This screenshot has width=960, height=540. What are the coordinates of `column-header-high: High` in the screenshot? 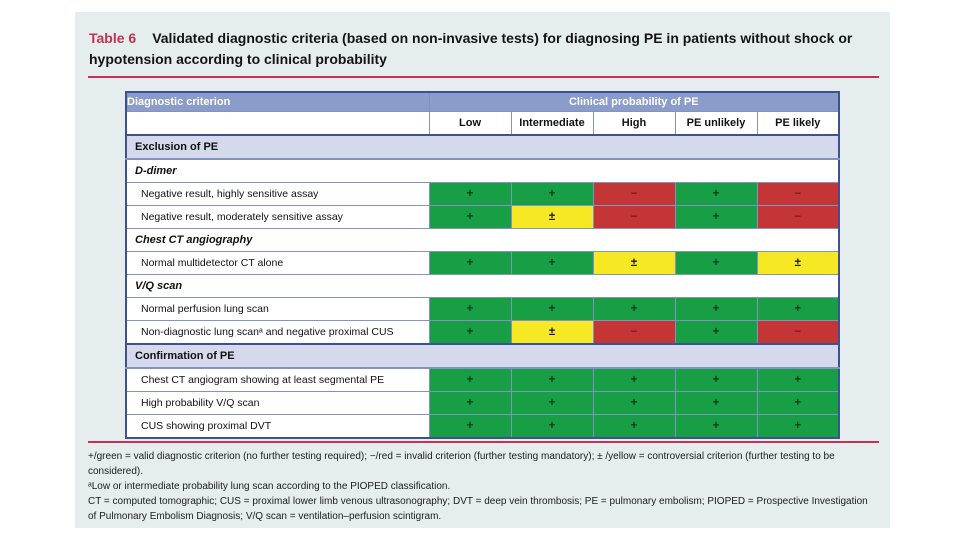 It's located at (634, 123).